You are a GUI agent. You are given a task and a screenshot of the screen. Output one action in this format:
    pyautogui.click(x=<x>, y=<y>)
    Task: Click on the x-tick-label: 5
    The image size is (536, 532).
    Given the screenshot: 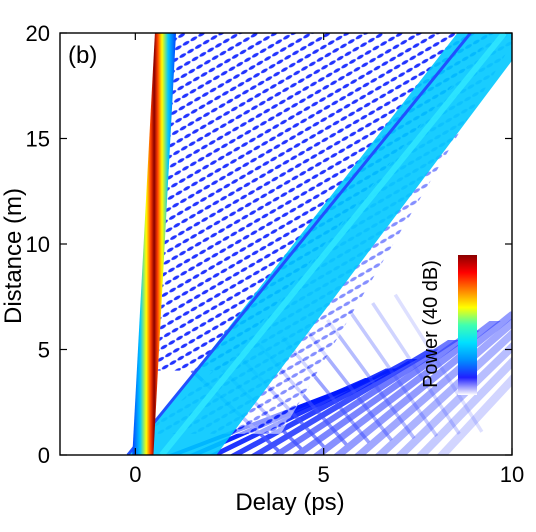 What is the action you would take?
    pyautogui.click(x=324, y=474)
    